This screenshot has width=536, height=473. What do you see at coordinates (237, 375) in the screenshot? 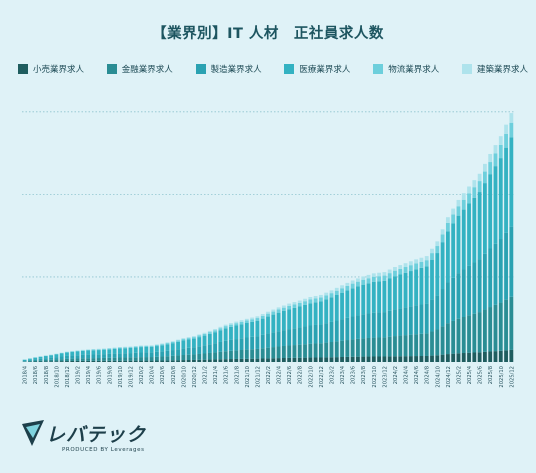
I see `x-tick-label: 2021/8` at bounding box center [237, 375].